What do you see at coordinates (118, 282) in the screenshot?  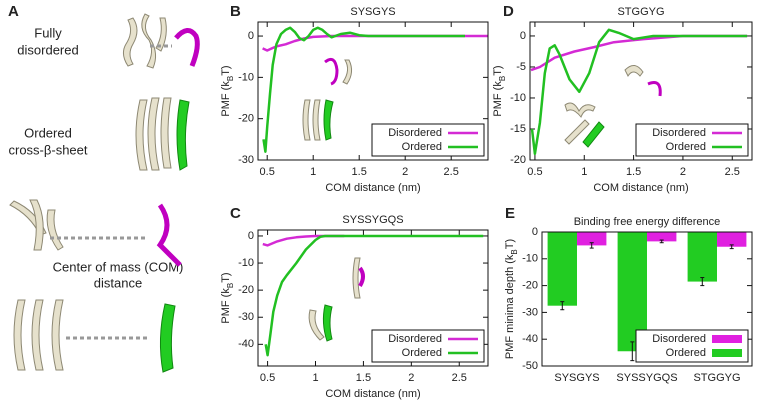 I see `caption: distance` at bounding box center [118, 282].